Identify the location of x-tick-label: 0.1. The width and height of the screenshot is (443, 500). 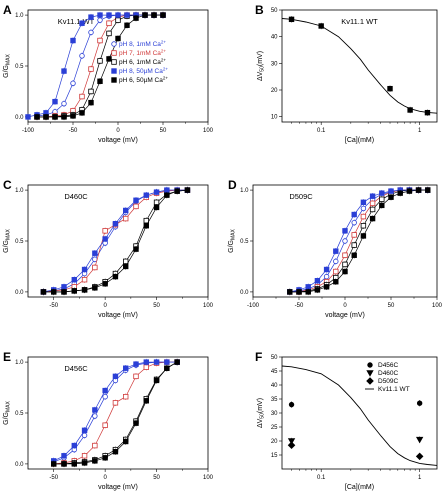
(321, 131).